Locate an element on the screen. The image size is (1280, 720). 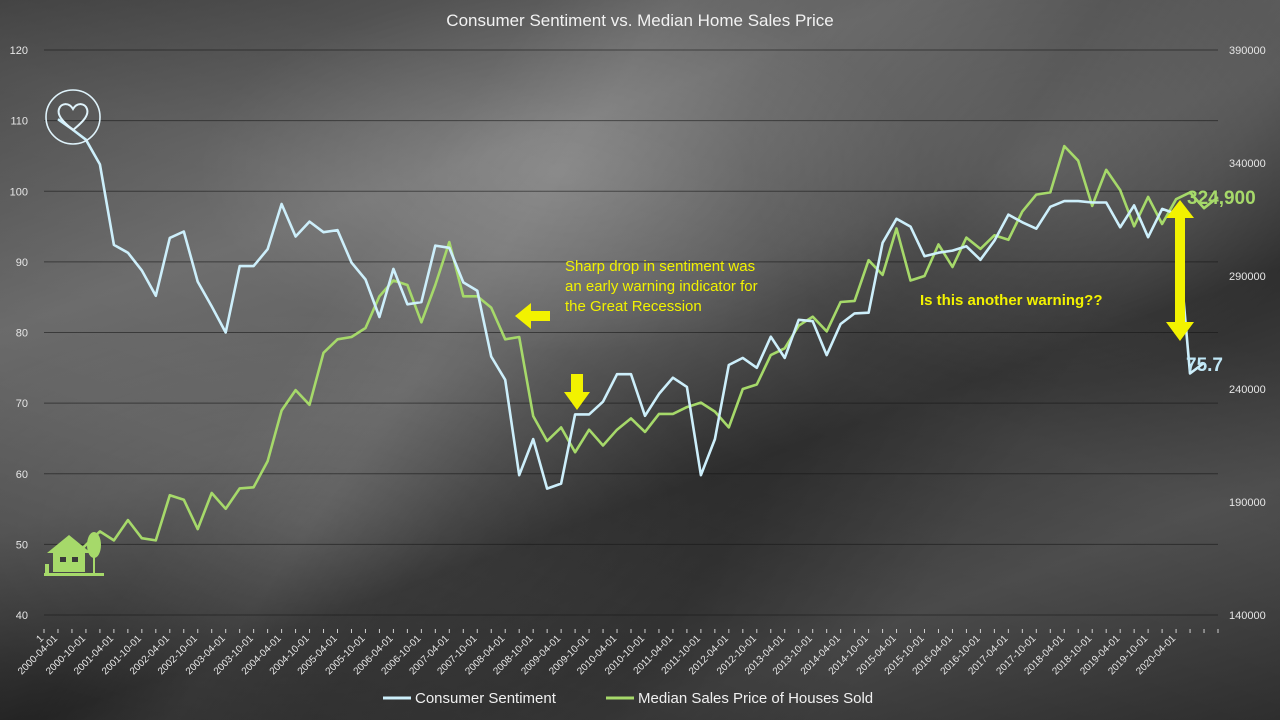
right-tick-label: 340000 is located at coordinates (1247, 164).